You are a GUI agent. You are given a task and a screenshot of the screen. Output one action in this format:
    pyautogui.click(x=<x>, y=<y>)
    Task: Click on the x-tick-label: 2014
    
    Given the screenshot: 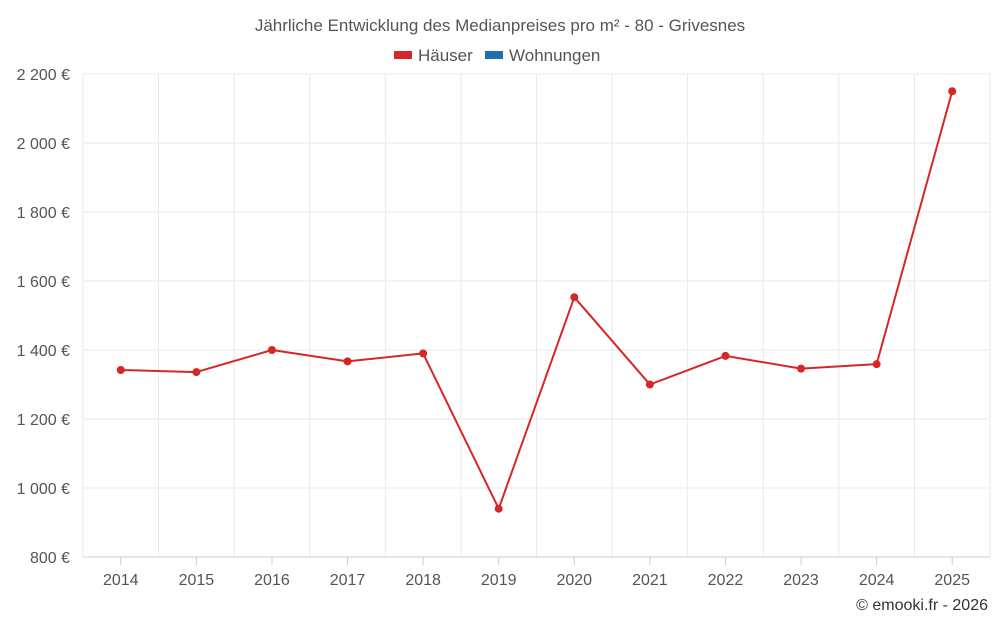 What is the action you would take?
    pyautogui.click(x=121, y=580)
    